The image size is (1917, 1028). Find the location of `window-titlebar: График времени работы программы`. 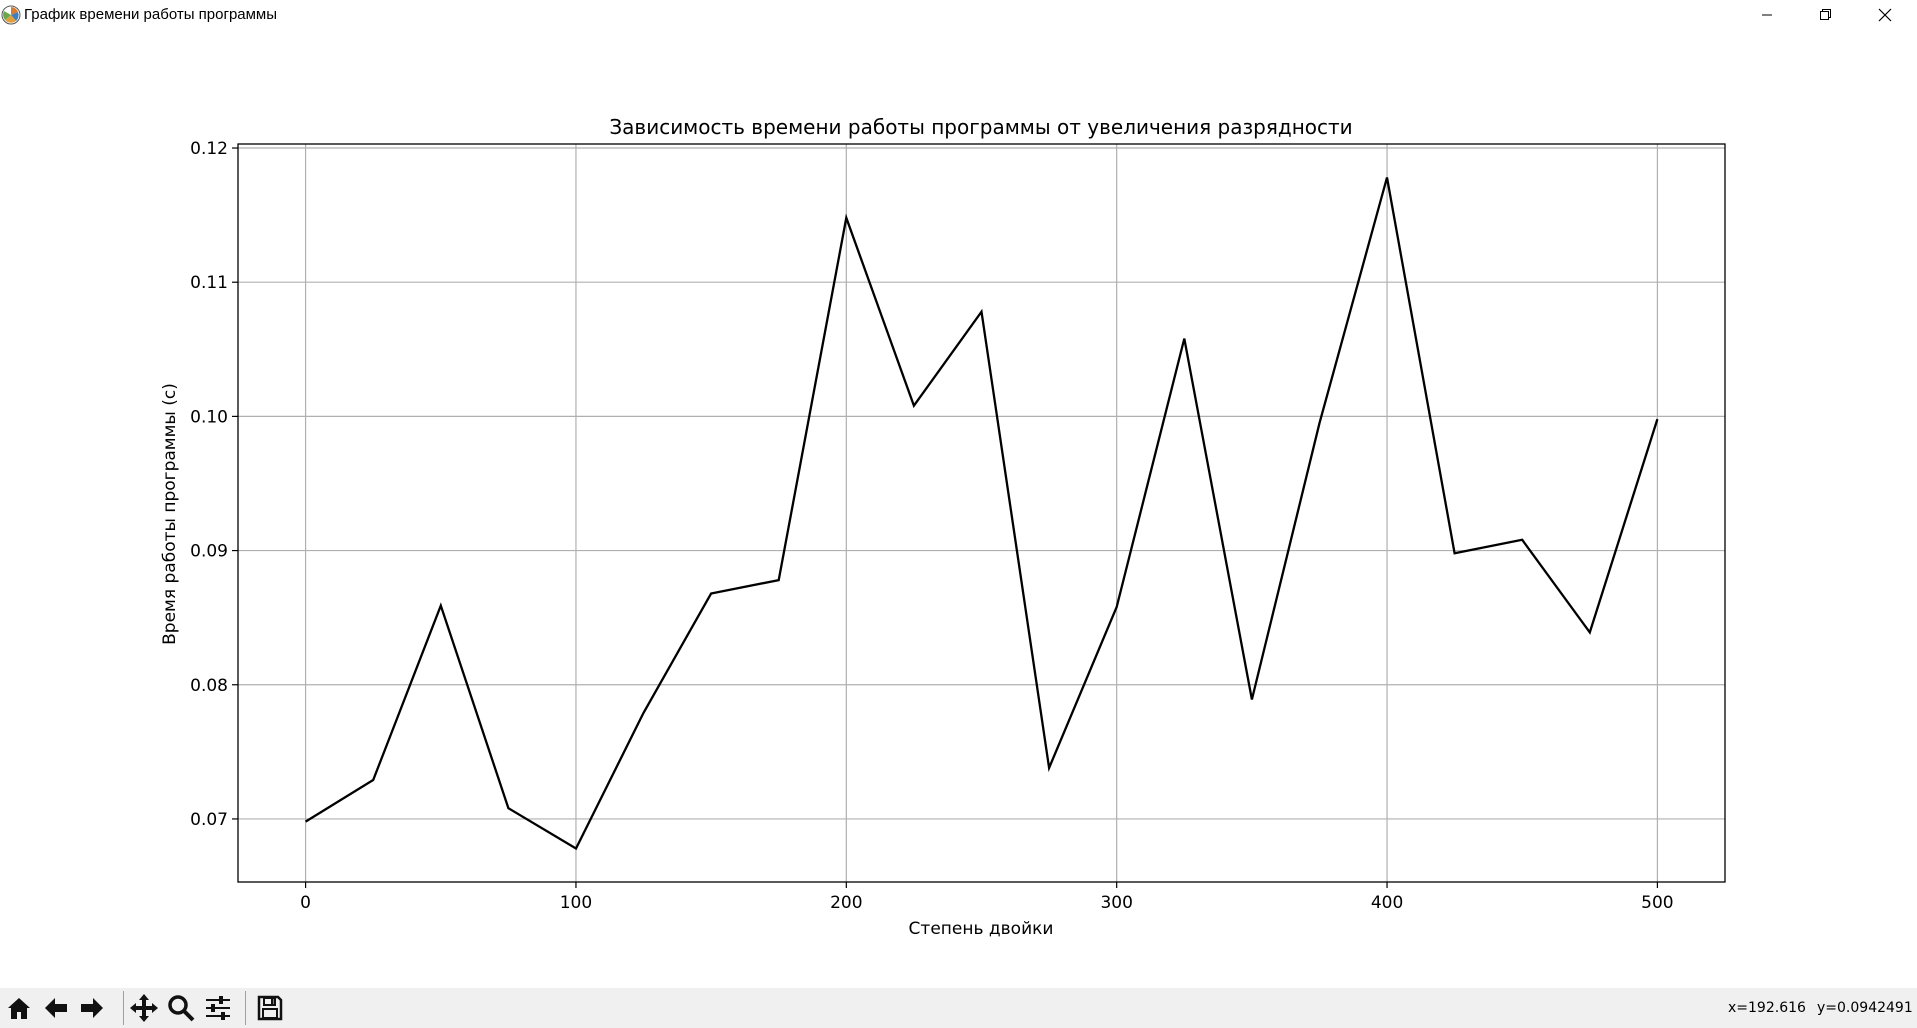

window-titlebar: График времени работы программы is located at coordinates (958, 15).